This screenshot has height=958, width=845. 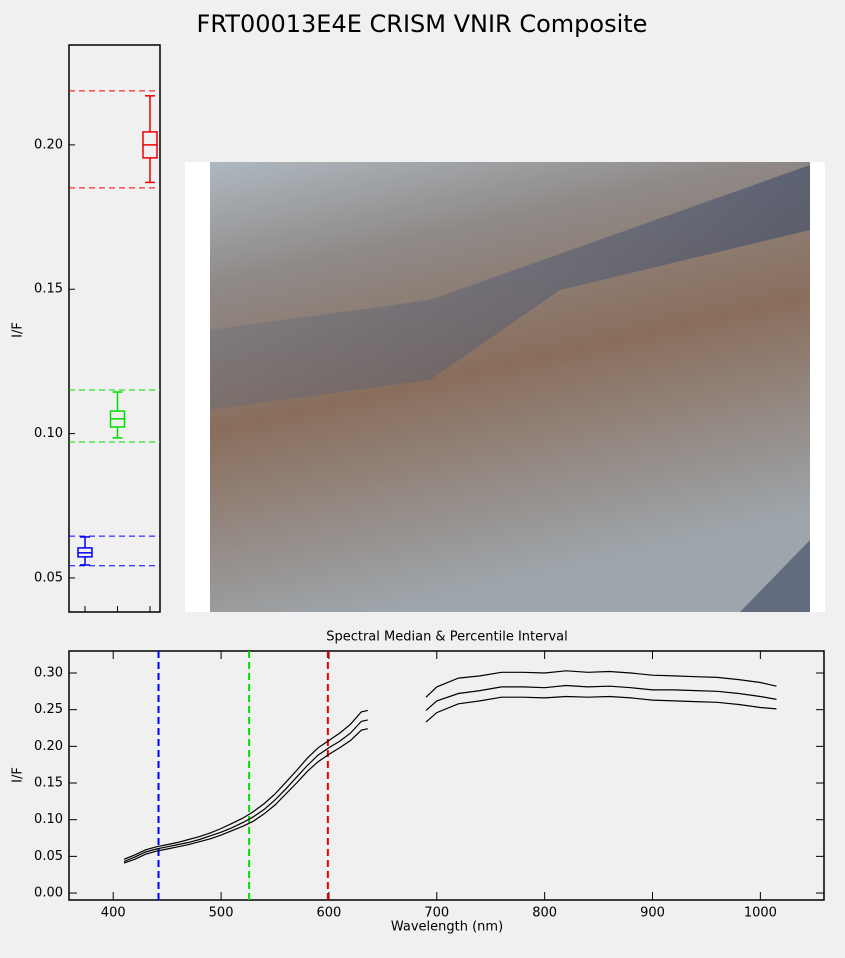 What do you see at coordinates (329, 913) in the screenshot?
I see `x-tick-label: 600` at bounding box center [329, 913].